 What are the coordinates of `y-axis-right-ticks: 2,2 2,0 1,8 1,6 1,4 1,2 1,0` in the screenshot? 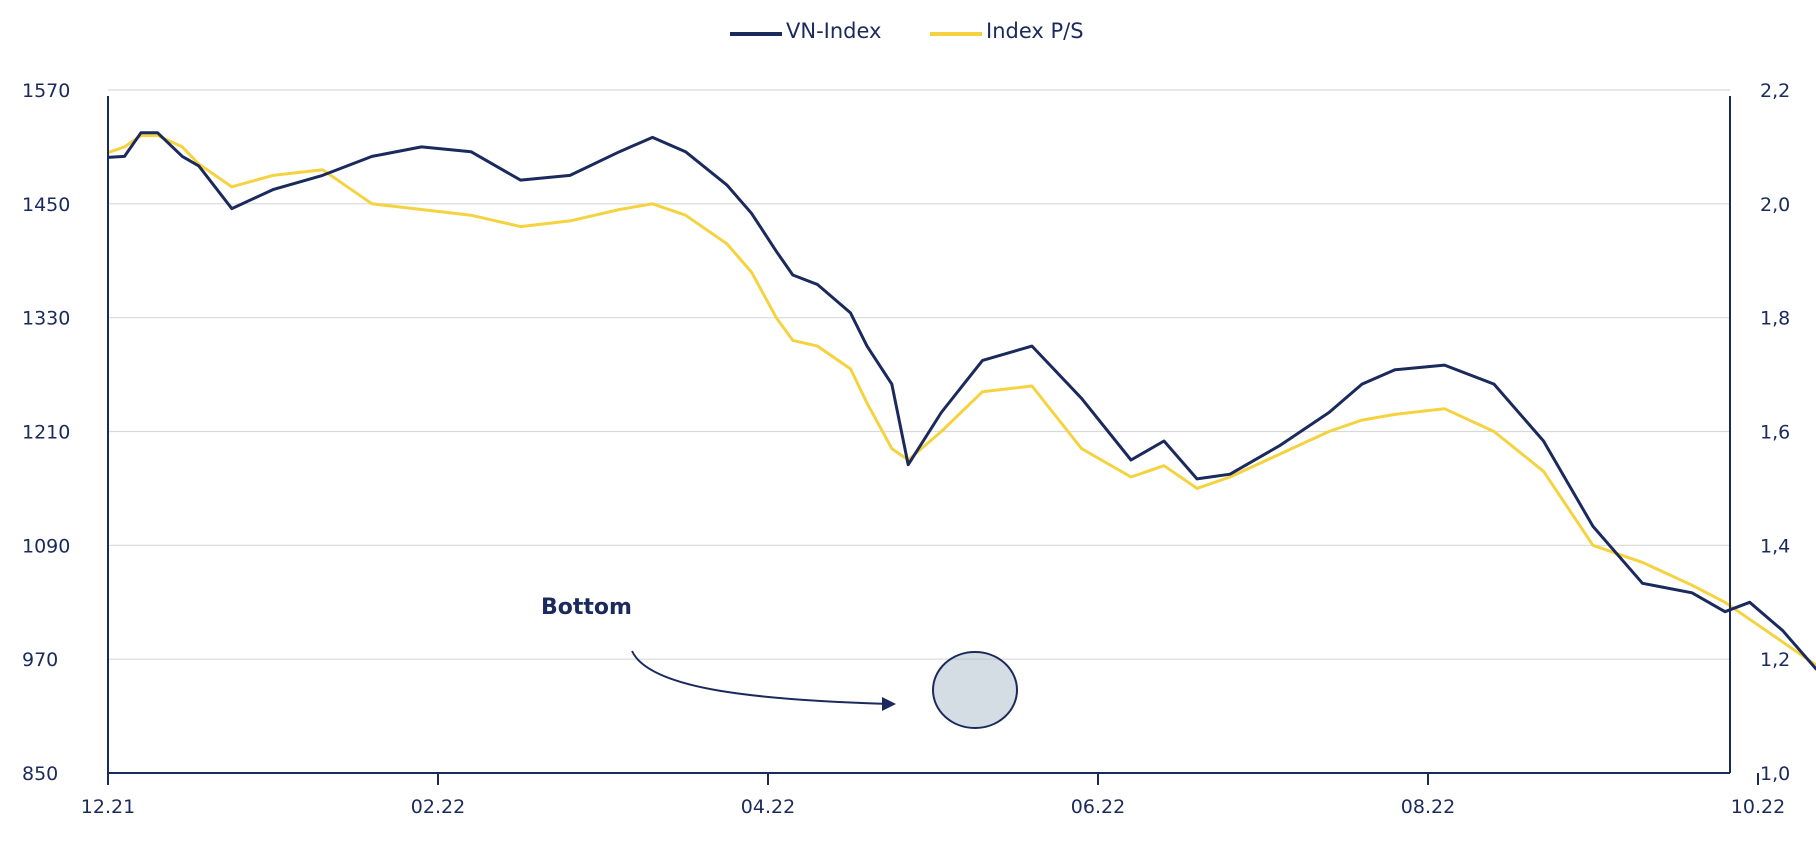 It's located at (1775, 432).